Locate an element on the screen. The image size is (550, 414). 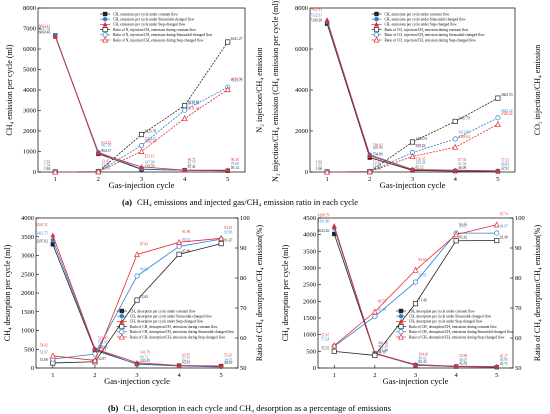
data-label: 6647.54 is located at coordinates (45, 29).